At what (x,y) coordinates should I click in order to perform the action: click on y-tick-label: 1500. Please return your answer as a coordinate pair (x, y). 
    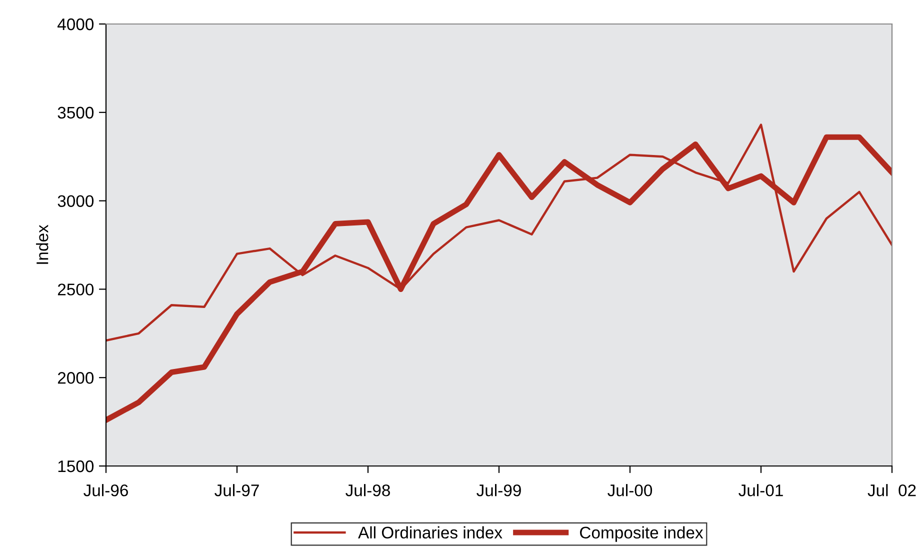
    Looking at the image, I should click on (76, 466).